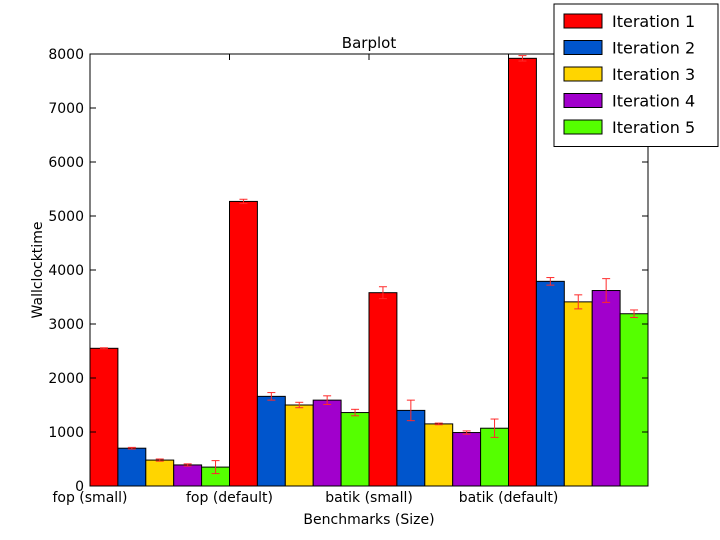 The width and height of the screenshot is (720, 540). I want to click on y-tick-label: 7000, so click(66, 109).